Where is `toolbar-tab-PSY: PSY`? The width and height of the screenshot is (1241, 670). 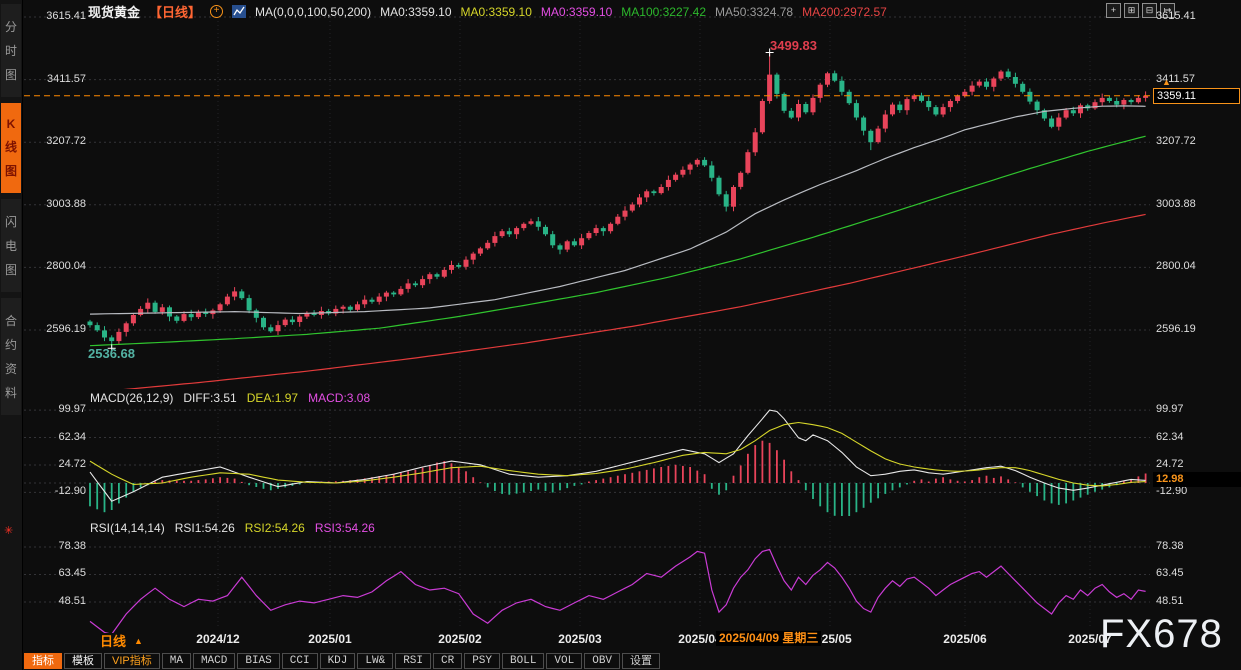
toolbar-tab-PSY: PSY is located at coordinates (482, 660).